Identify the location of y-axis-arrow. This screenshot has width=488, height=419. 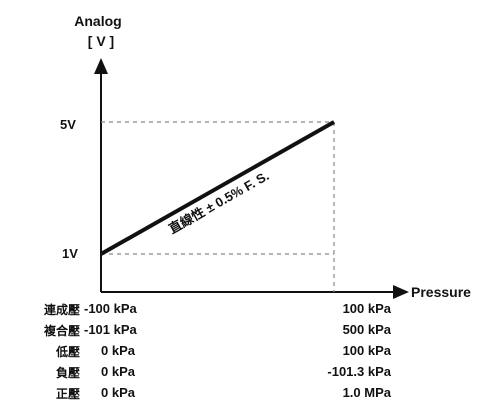
(101, 66).